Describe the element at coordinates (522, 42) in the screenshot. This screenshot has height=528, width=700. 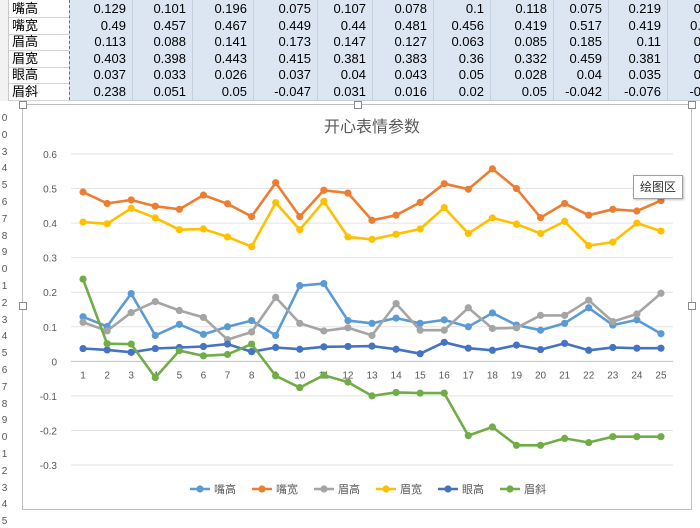
I see `data-cell: 0.085` at that location.